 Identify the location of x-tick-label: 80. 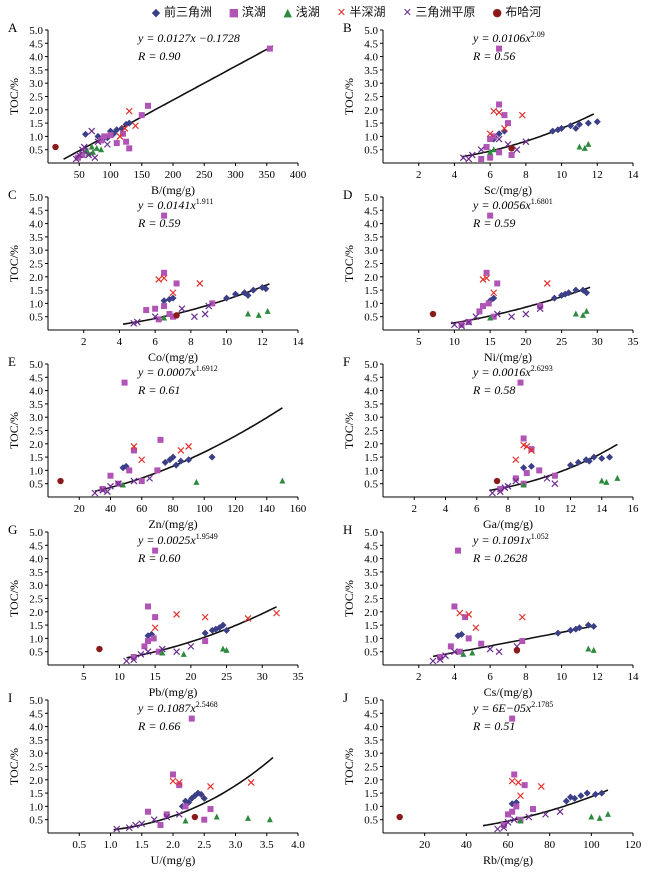
(550, 845).